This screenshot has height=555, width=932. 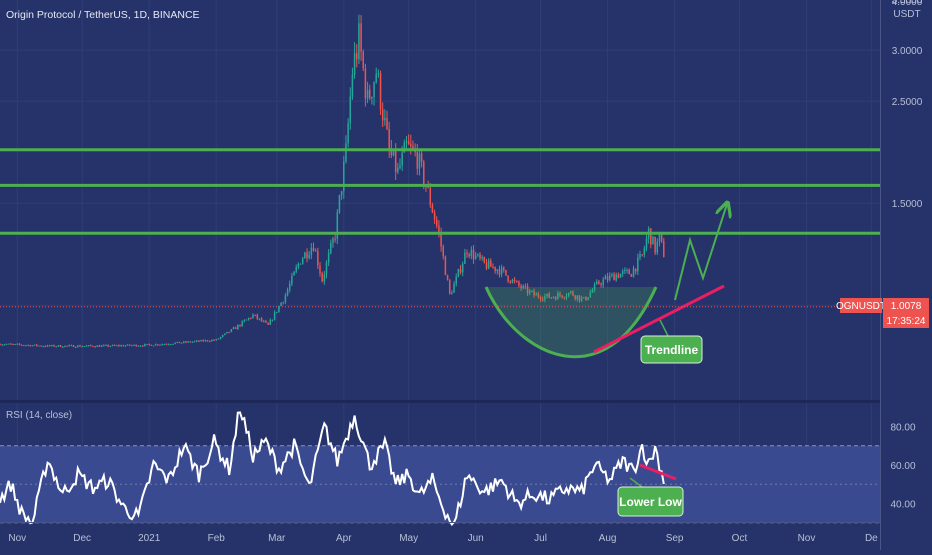 What do you see at coordinates (907, 102) in the screenshot?
I see `price-tick-label: 2.5000` at bounding box center [907, 102].